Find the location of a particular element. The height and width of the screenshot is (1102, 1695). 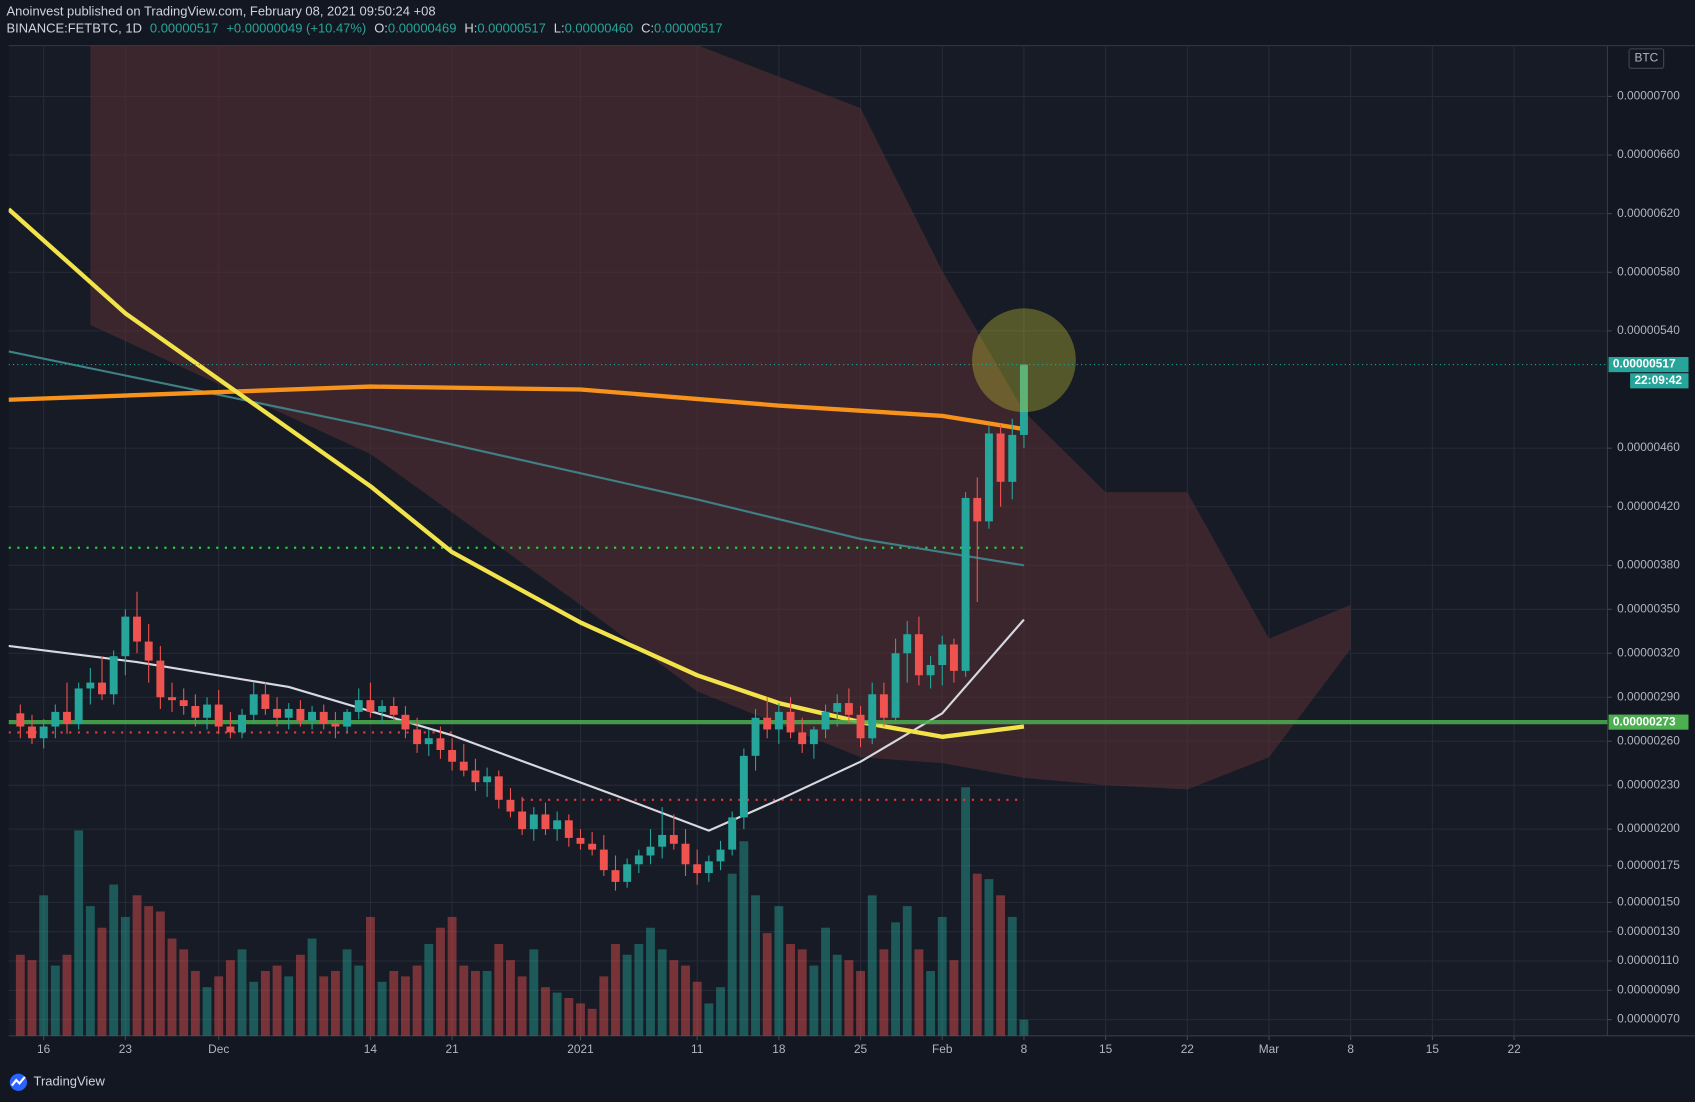

footer-brand: TradingView is located at coordinates (70, 1081).